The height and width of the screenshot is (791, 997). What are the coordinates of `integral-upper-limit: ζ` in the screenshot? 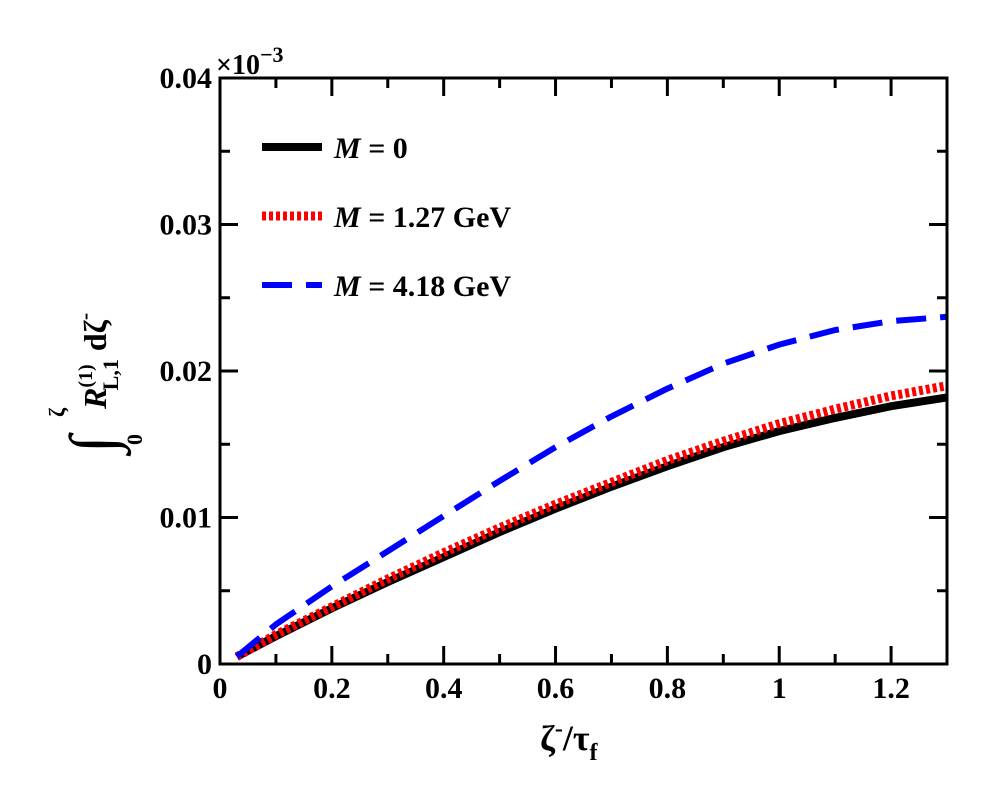 It's located at (56, 412).